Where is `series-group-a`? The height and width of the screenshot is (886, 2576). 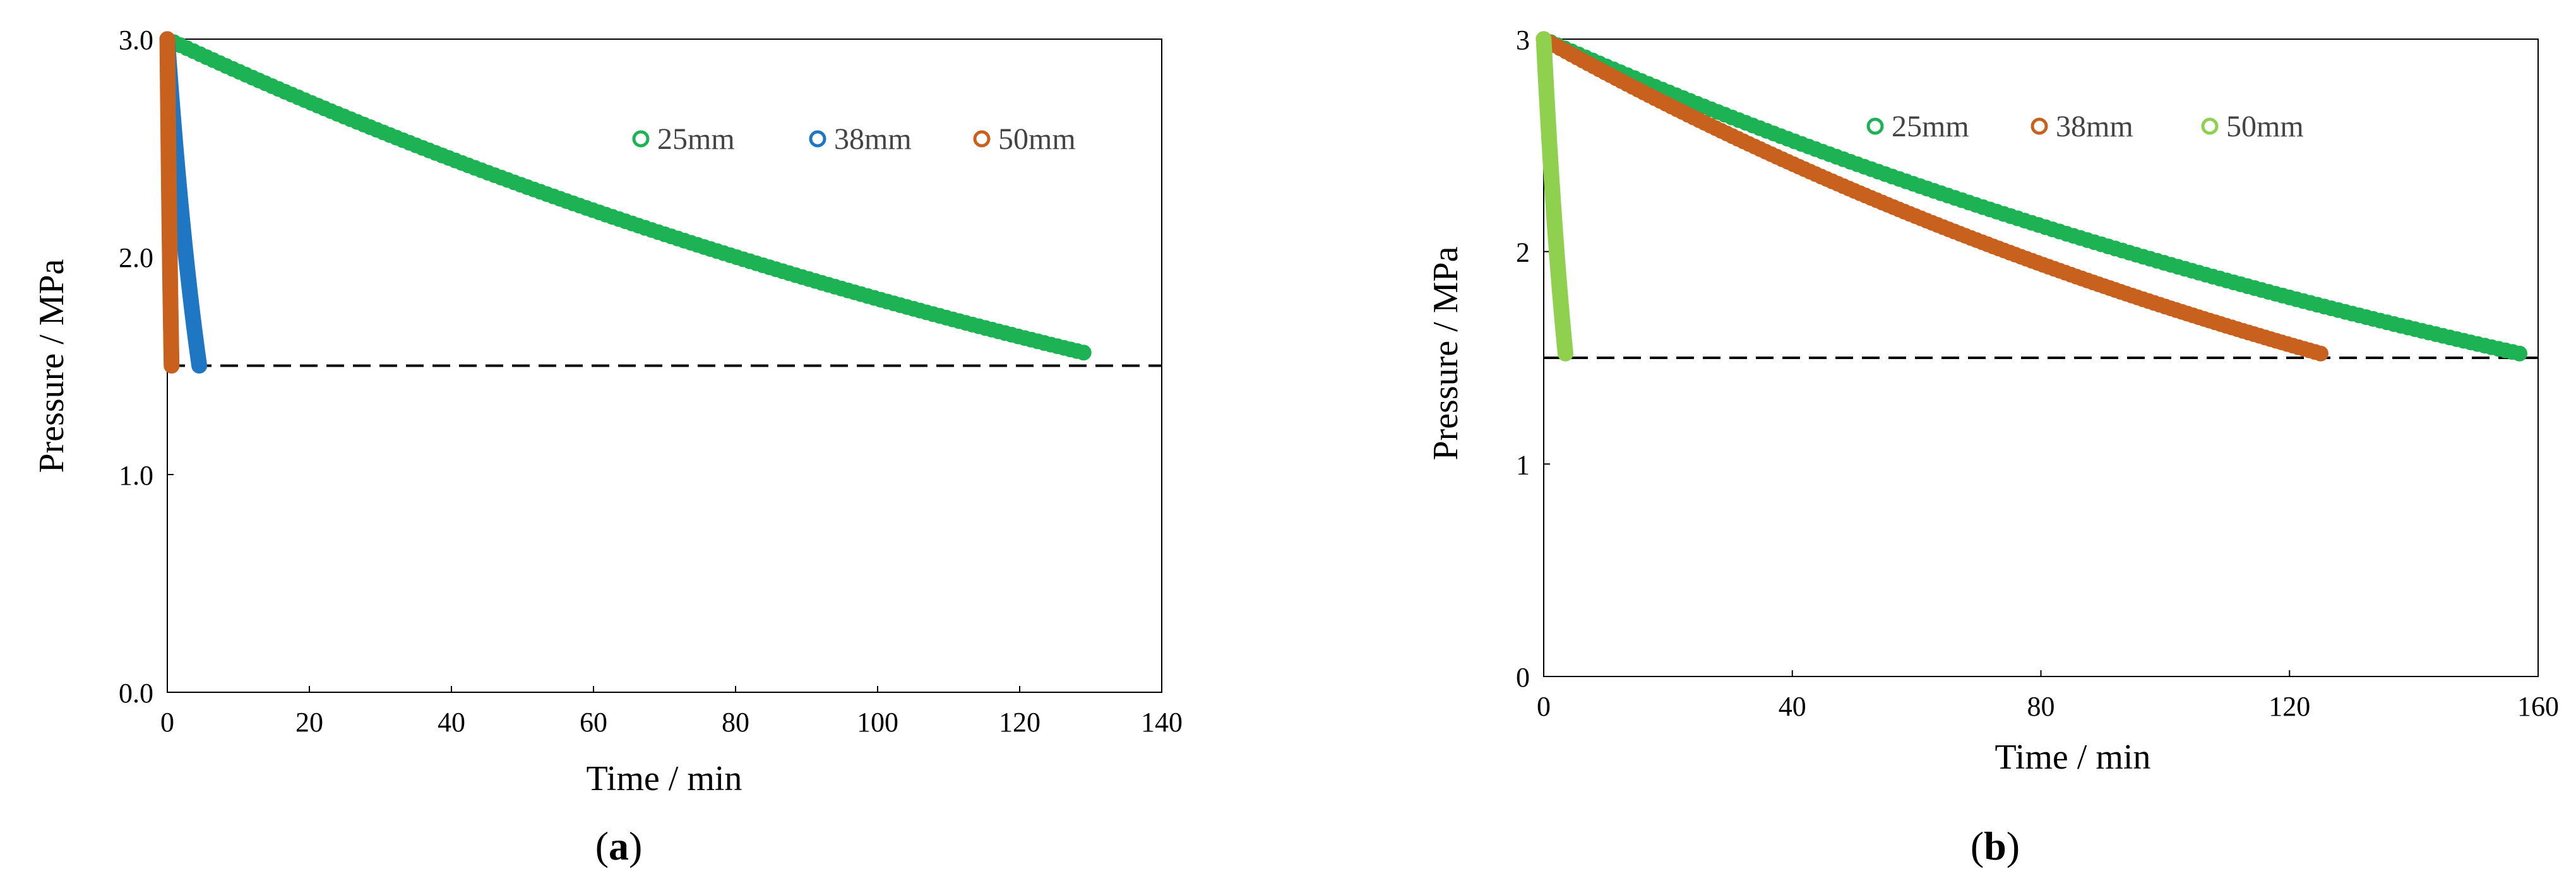
series-group-a is located at coordinates (625, 203).